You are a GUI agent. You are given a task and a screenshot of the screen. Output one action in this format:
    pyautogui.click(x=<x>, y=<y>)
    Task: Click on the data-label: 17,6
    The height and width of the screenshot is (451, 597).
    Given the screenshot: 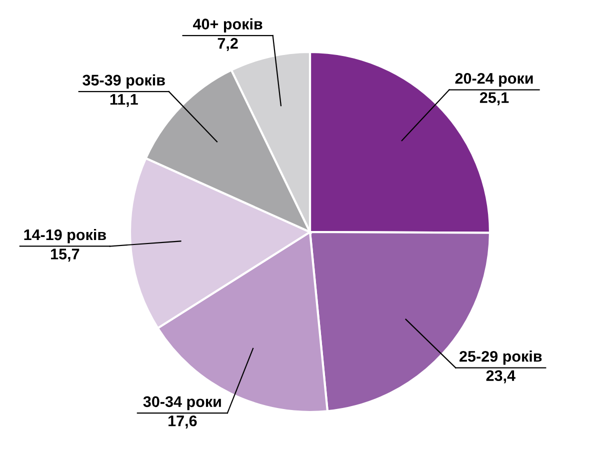 What is the action you would take?
    pyautogui.click(x=182, y=422)
    